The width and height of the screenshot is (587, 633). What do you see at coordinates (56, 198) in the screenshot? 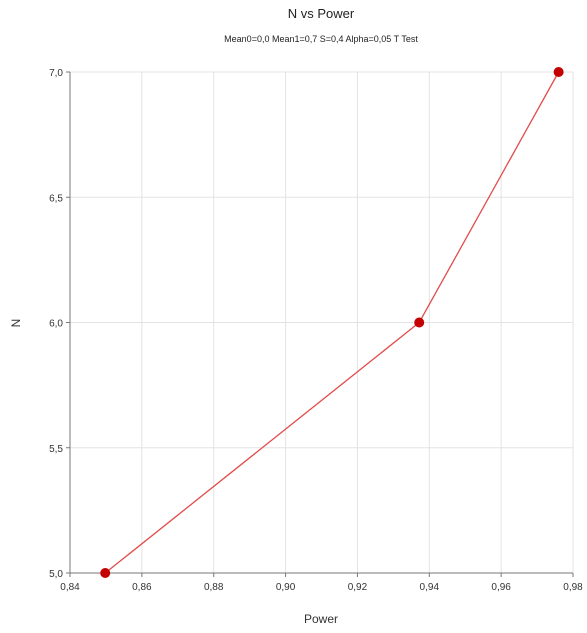
I see `y-tick-label: 6,5` at bounding box center [56, 198].